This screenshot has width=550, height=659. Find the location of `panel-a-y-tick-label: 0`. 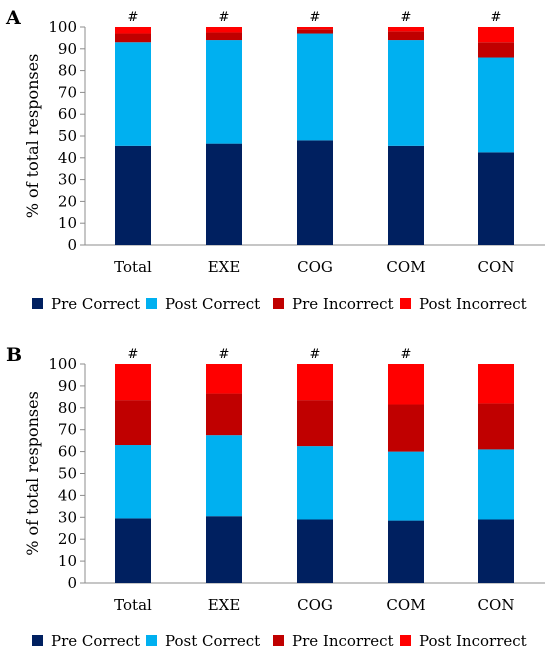

panel-a-y-tick-label: 0 is located at coordinates (72, 245).